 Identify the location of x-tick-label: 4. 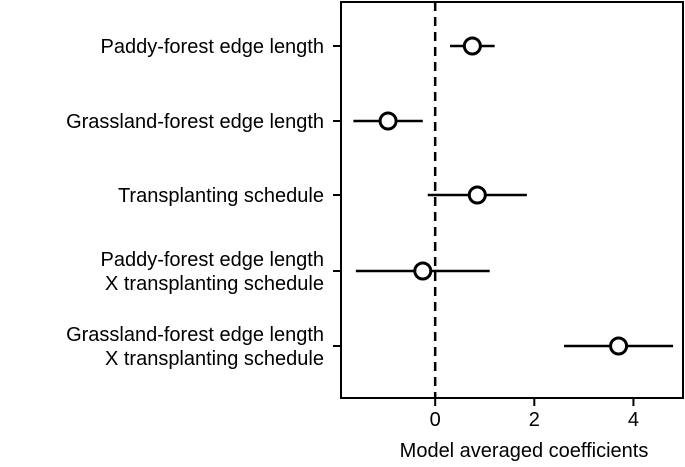
(633, 420).